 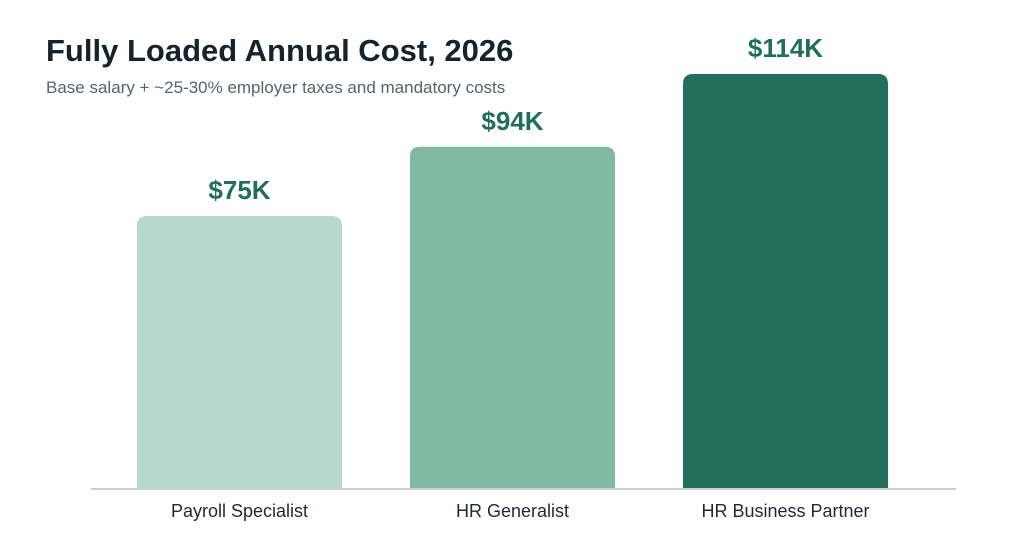 I want to click on value-label-hr-business-partner: $114K, so click(x=785, y=48).